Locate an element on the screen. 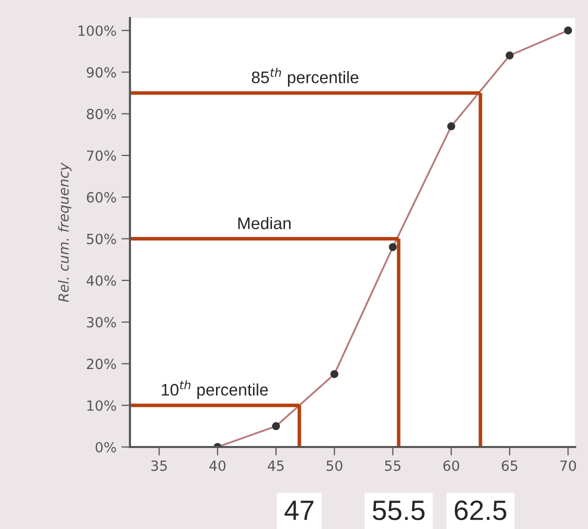 The height and width of the screenshot is (529, 588). x-tick-label: 35 is located at coordinates (159, 465).